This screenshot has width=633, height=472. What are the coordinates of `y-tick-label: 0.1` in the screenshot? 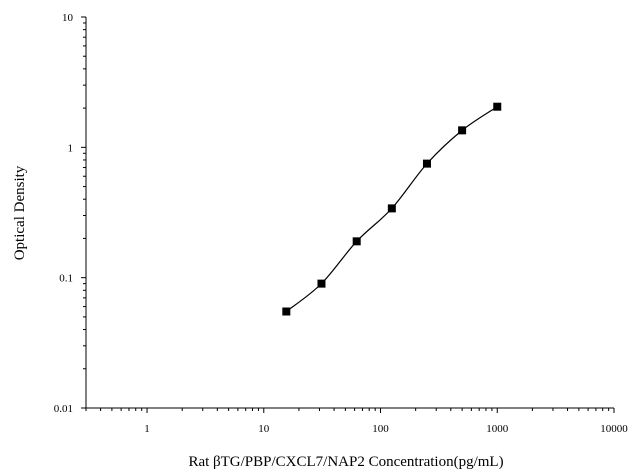 It's located at (66, 279).